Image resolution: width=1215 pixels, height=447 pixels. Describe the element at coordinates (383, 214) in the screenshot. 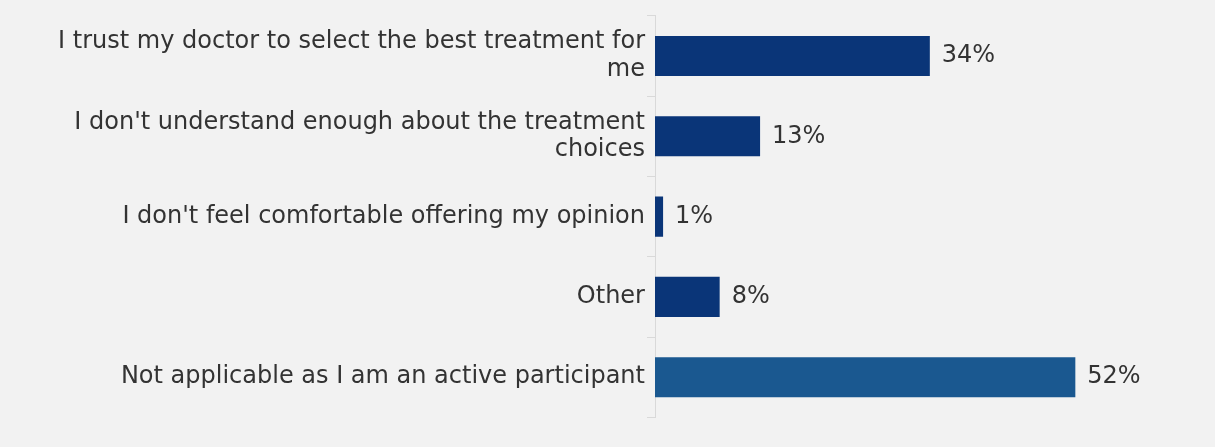

I see `y-tick-label: I don't feel comfortable offering my opinion` at that location.